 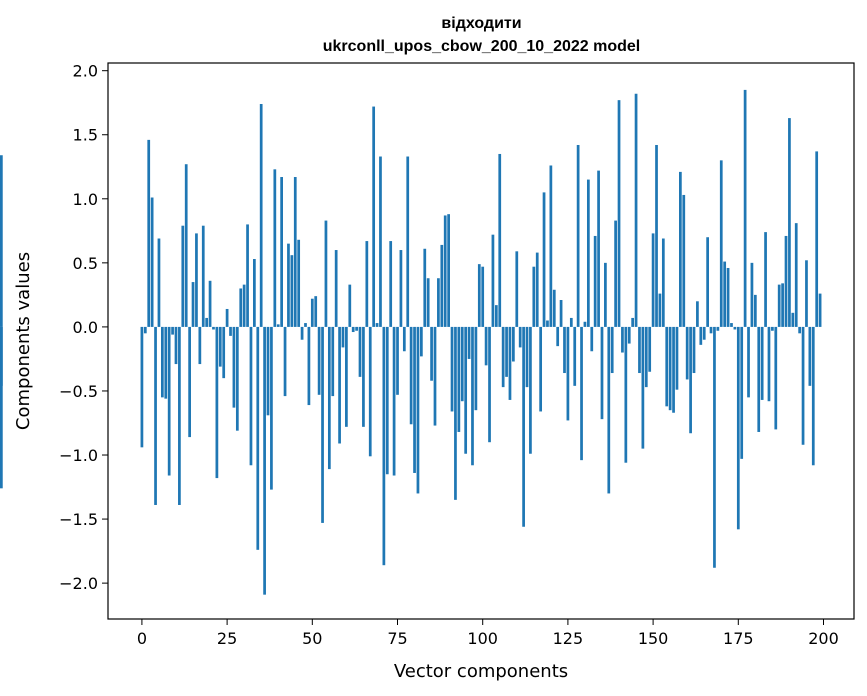 I want to click on y-tick-label: −1.0, so click(x=78, y=455).